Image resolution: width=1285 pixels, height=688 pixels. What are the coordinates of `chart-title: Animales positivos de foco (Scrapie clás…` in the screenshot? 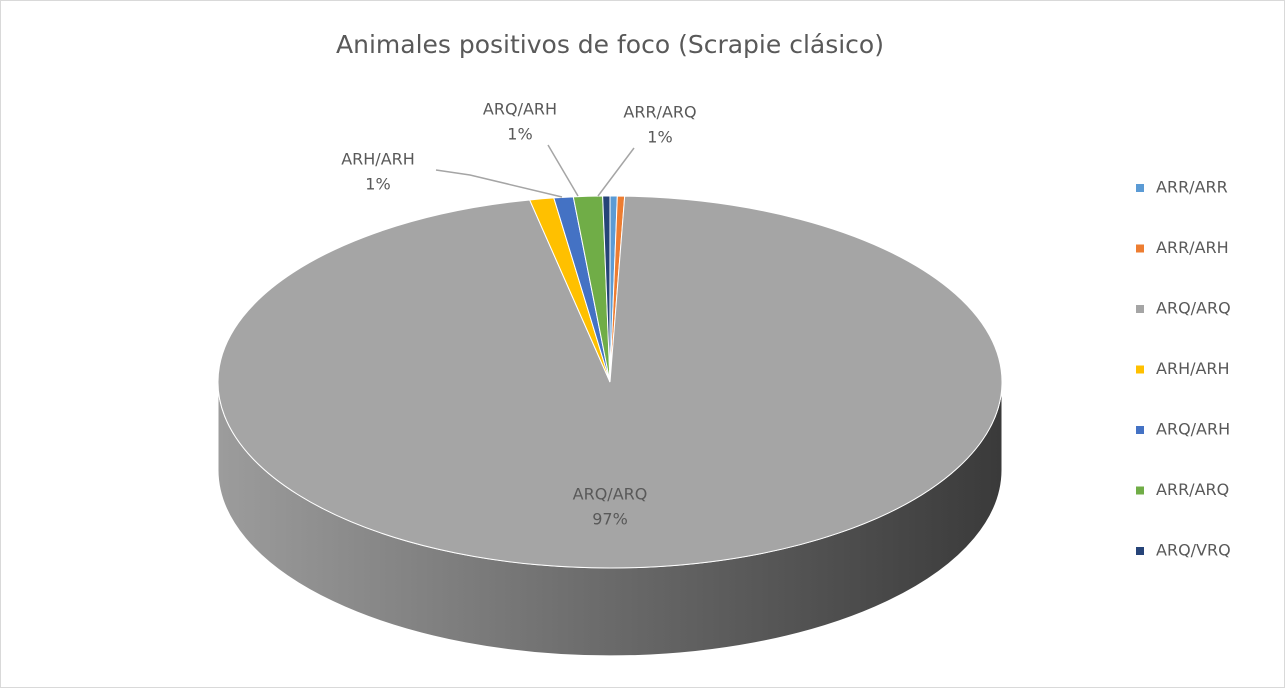 It's located at (610, 44).